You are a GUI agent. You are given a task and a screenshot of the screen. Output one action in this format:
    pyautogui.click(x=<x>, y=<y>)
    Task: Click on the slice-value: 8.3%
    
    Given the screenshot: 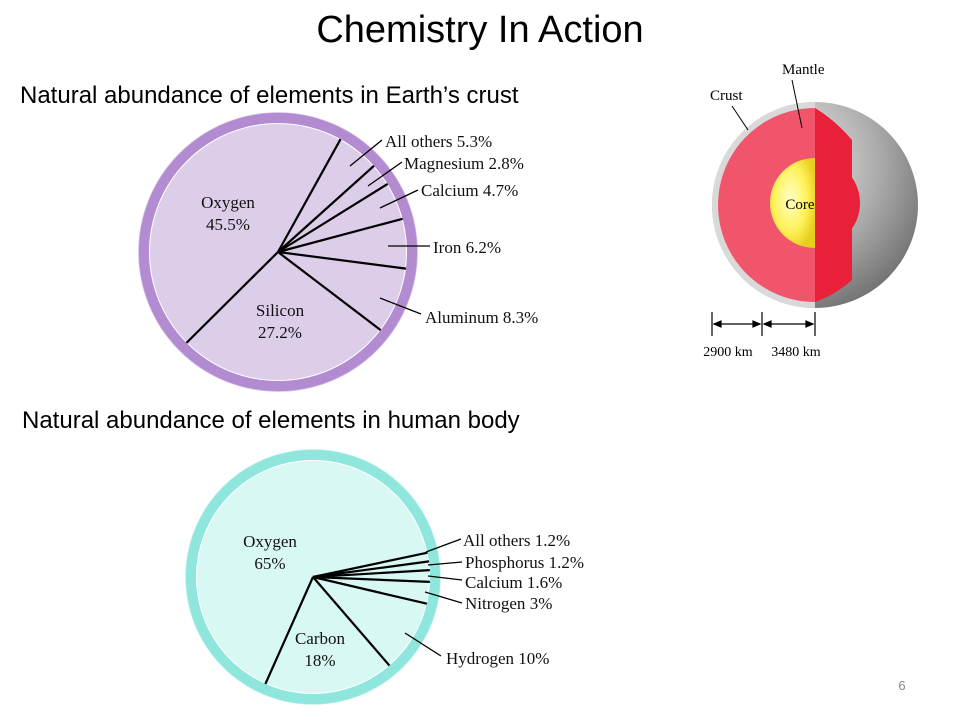 What is the action you would take?
    pyautogui.click(x=520, y=317)
    